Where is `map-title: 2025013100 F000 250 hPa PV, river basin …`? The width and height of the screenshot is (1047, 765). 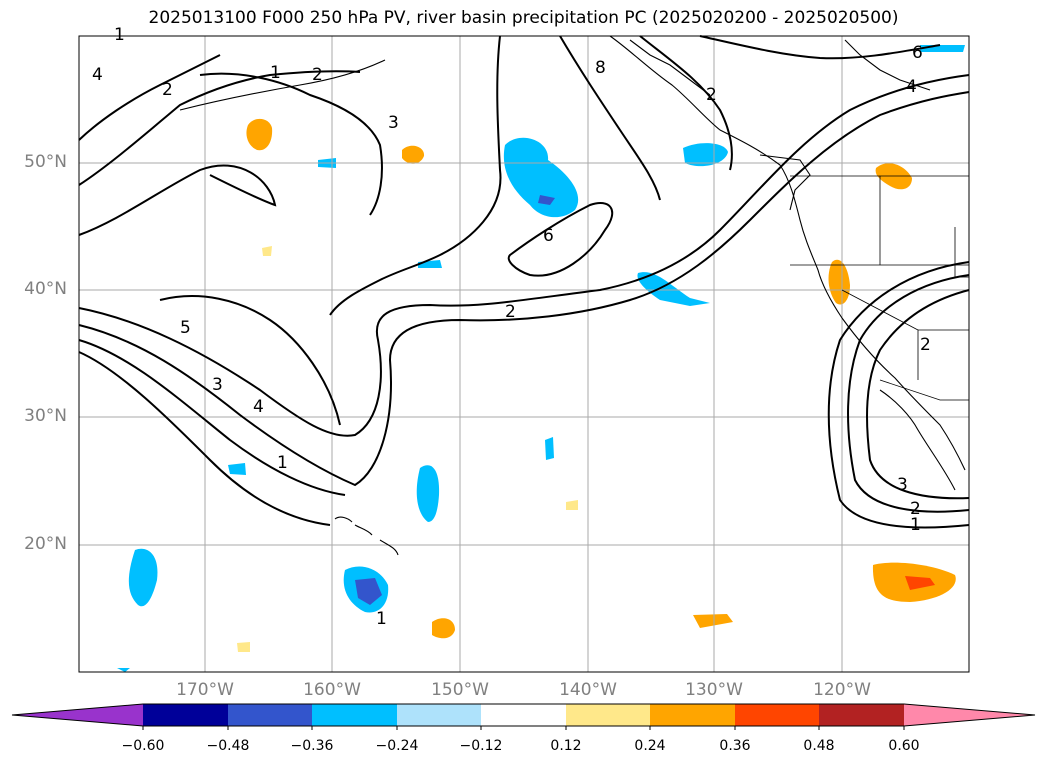
map-title: 2025013100 F000 250 hPa PV, river basin … is located at coordinates (523, 18).